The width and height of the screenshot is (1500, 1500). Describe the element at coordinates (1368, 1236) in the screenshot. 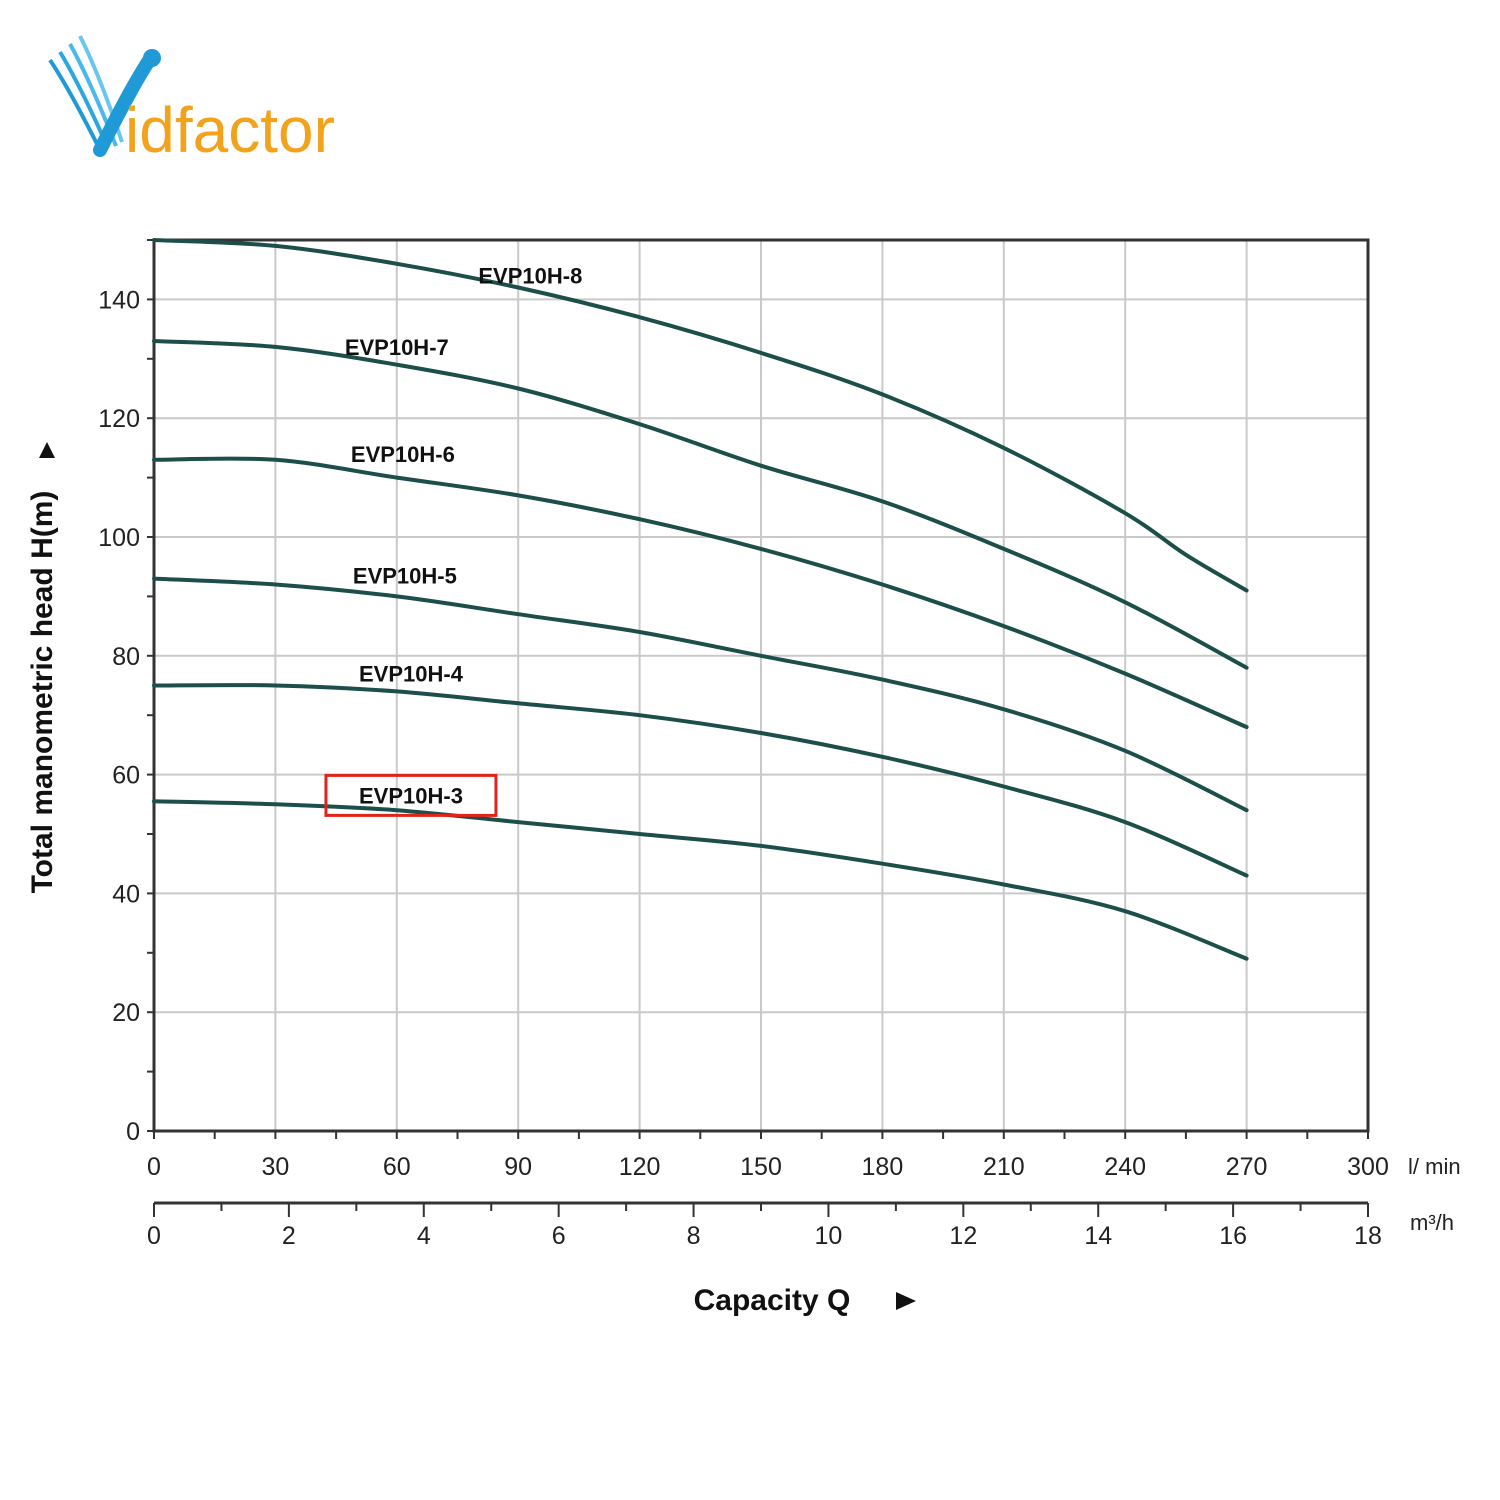

I see `x2-tick-label: 18` at that location.